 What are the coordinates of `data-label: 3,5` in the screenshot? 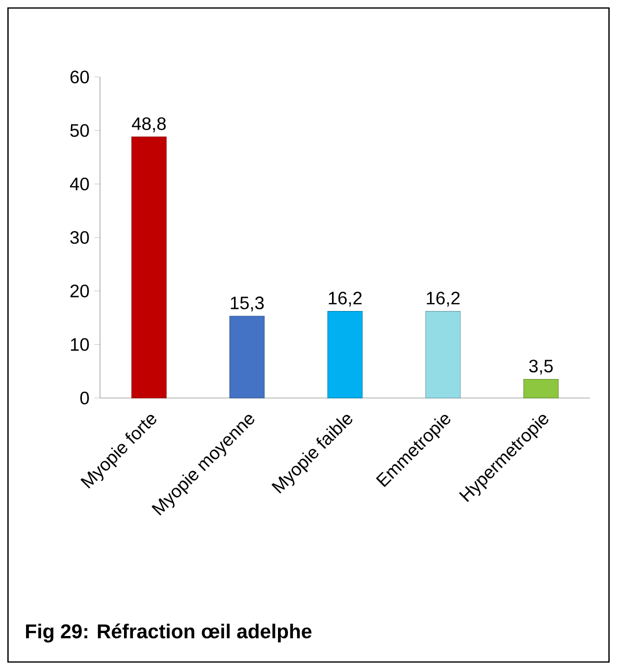 It's located at (541, 367).